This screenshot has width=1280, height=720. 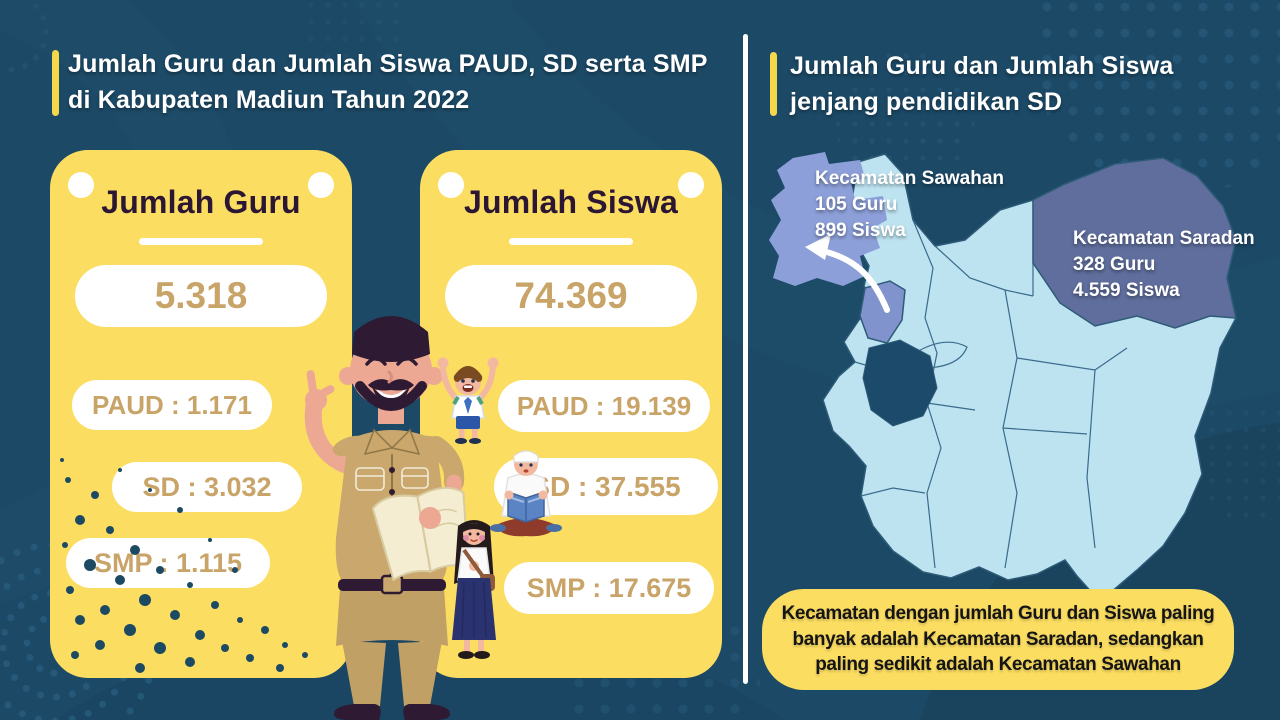 What do you see at coordinates (860, 230) in the screenshot?
I see `sawahan-siswa: 899 Siswa` at bounding box center [860, 230].